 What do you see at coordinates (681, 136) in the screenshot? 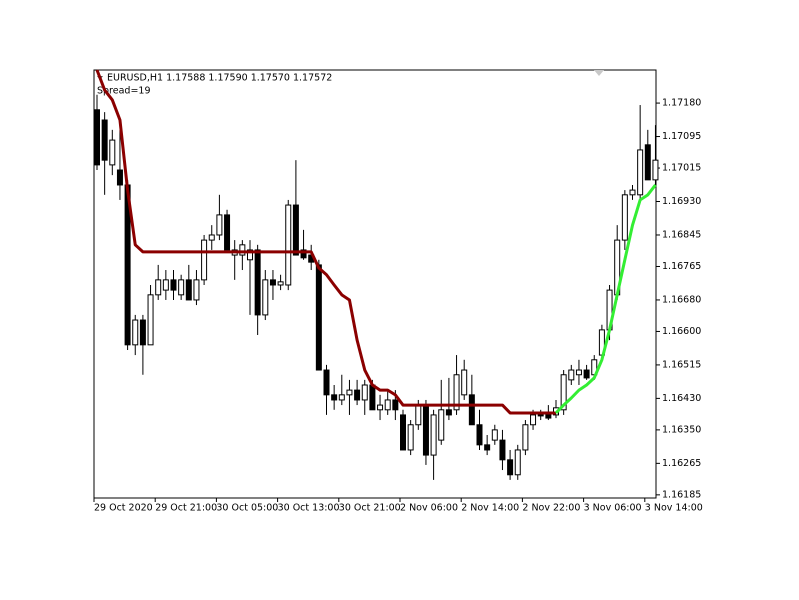
I see `y-tick-label: 1.17095` at bounding box center [681, 136].